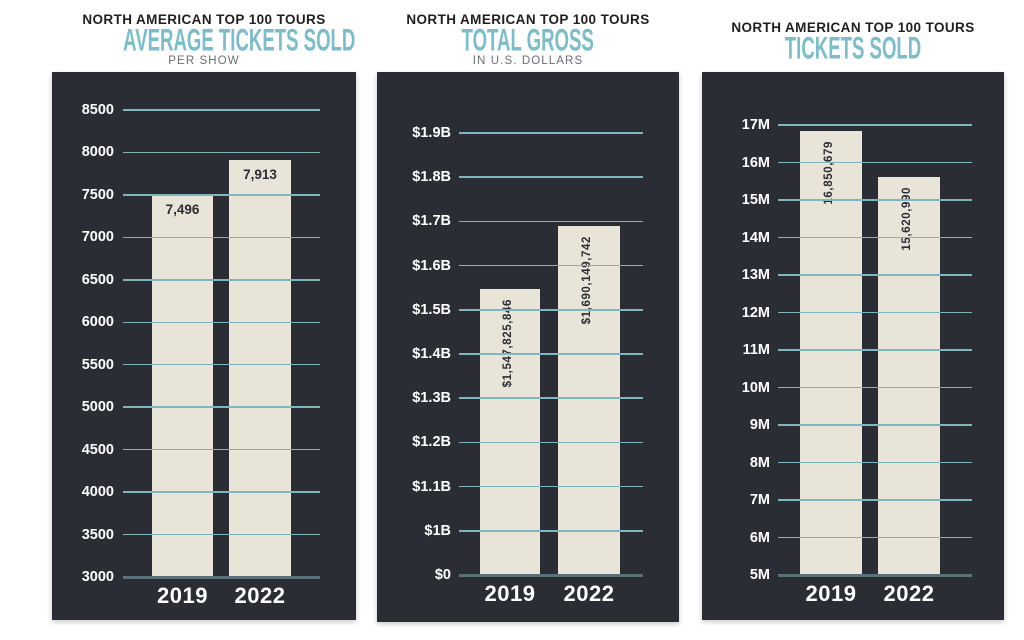  I want to click on y-tick-label: 9M, so click(759, 425).